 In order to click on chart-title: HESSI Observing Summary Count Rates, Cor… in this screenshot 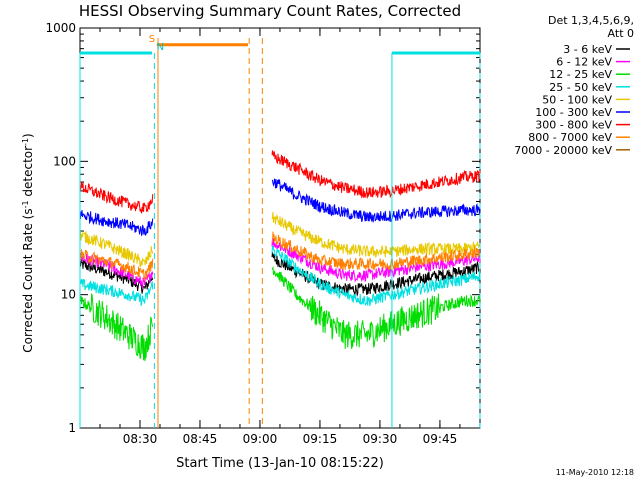, I will do `click(270, 11)`.